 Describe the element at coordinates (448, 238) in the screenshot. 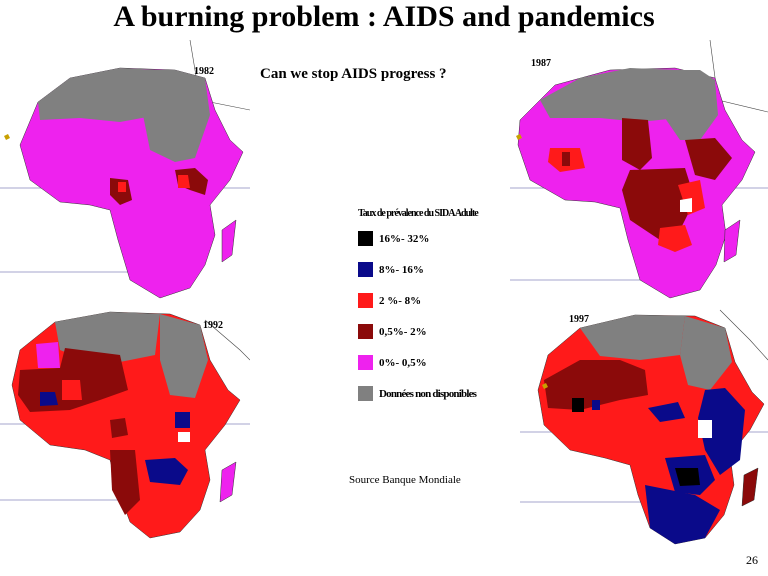

I see `legend-item: 16%- 32%` at that location.